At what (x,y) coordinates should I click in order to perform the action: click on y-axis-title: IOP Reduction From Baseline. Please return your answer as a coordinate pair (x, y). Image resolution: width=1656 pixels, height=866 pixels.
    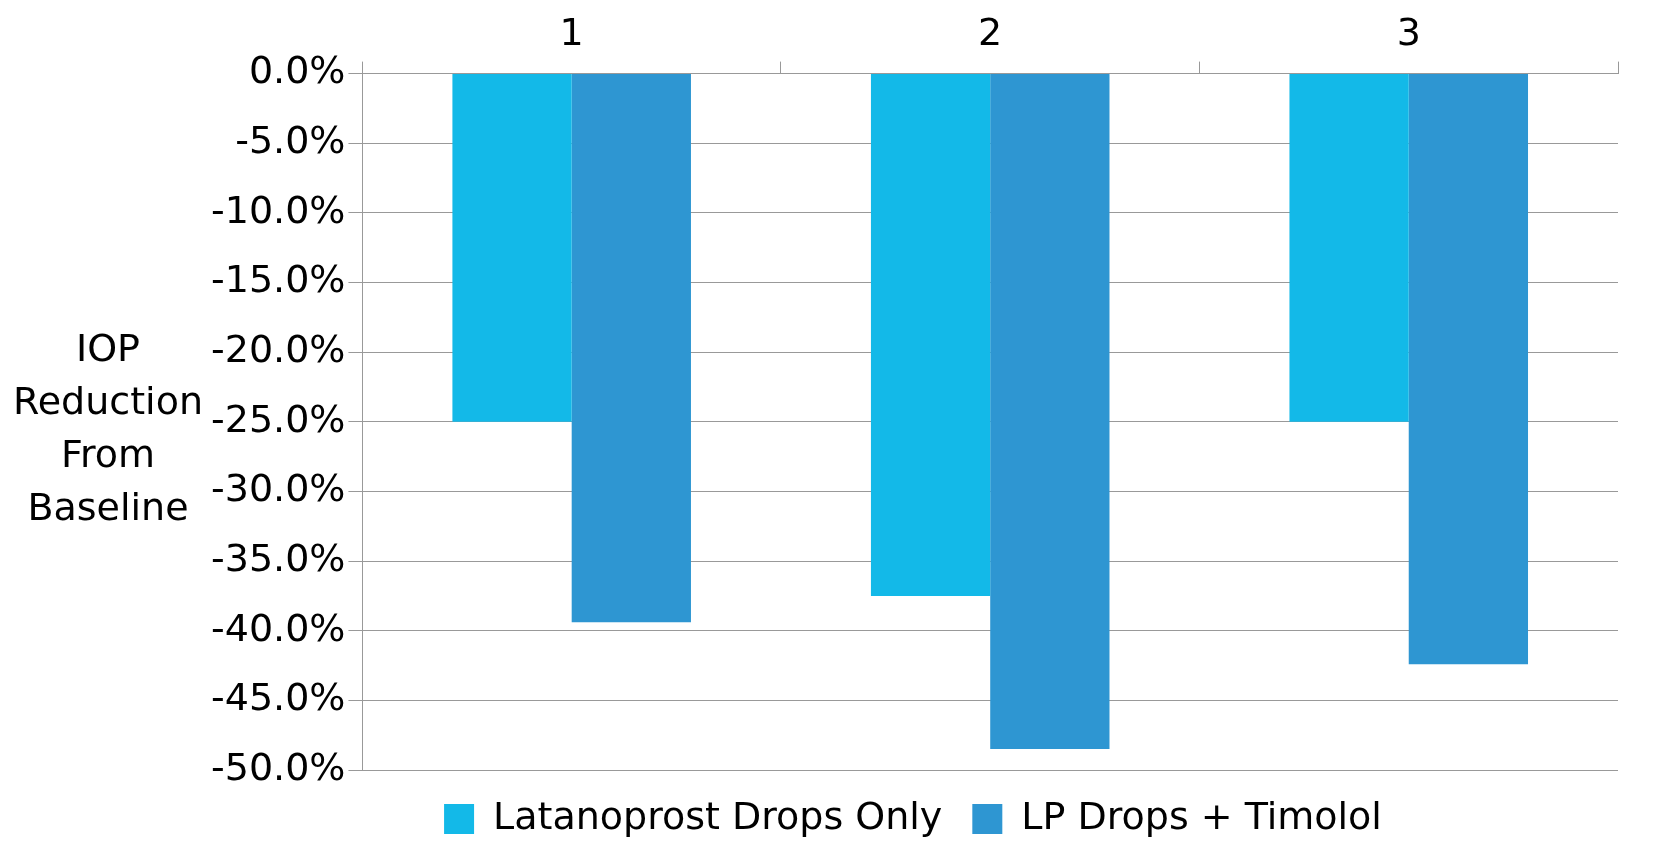
    Looking at the image, I should click on (108, 428).